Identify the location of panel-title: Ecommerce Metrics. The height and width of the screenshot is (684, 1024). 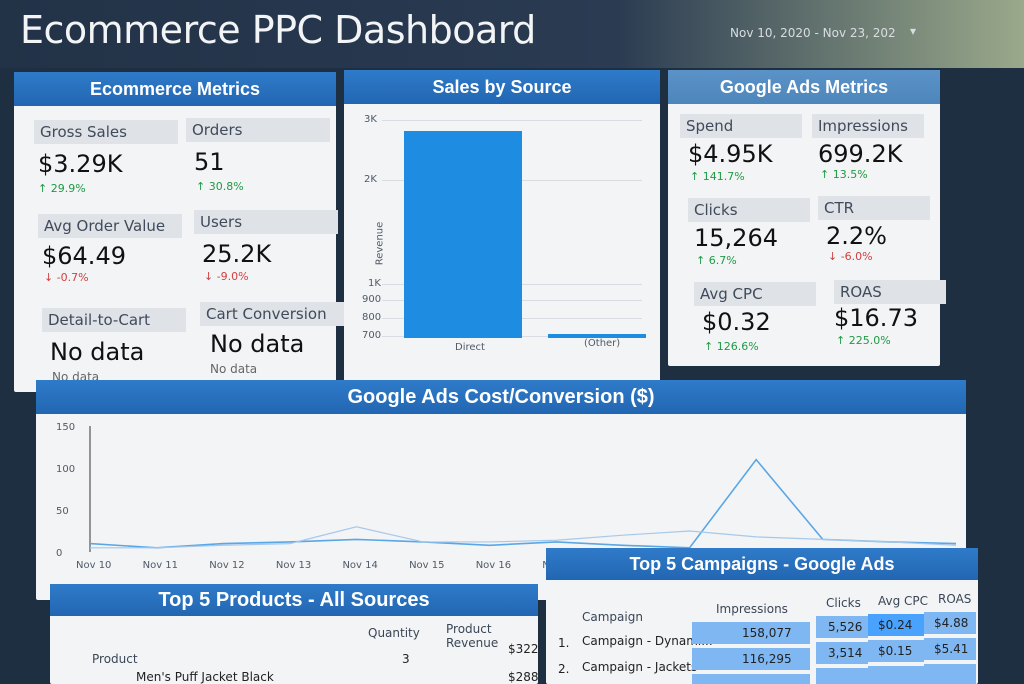
(175, 89).